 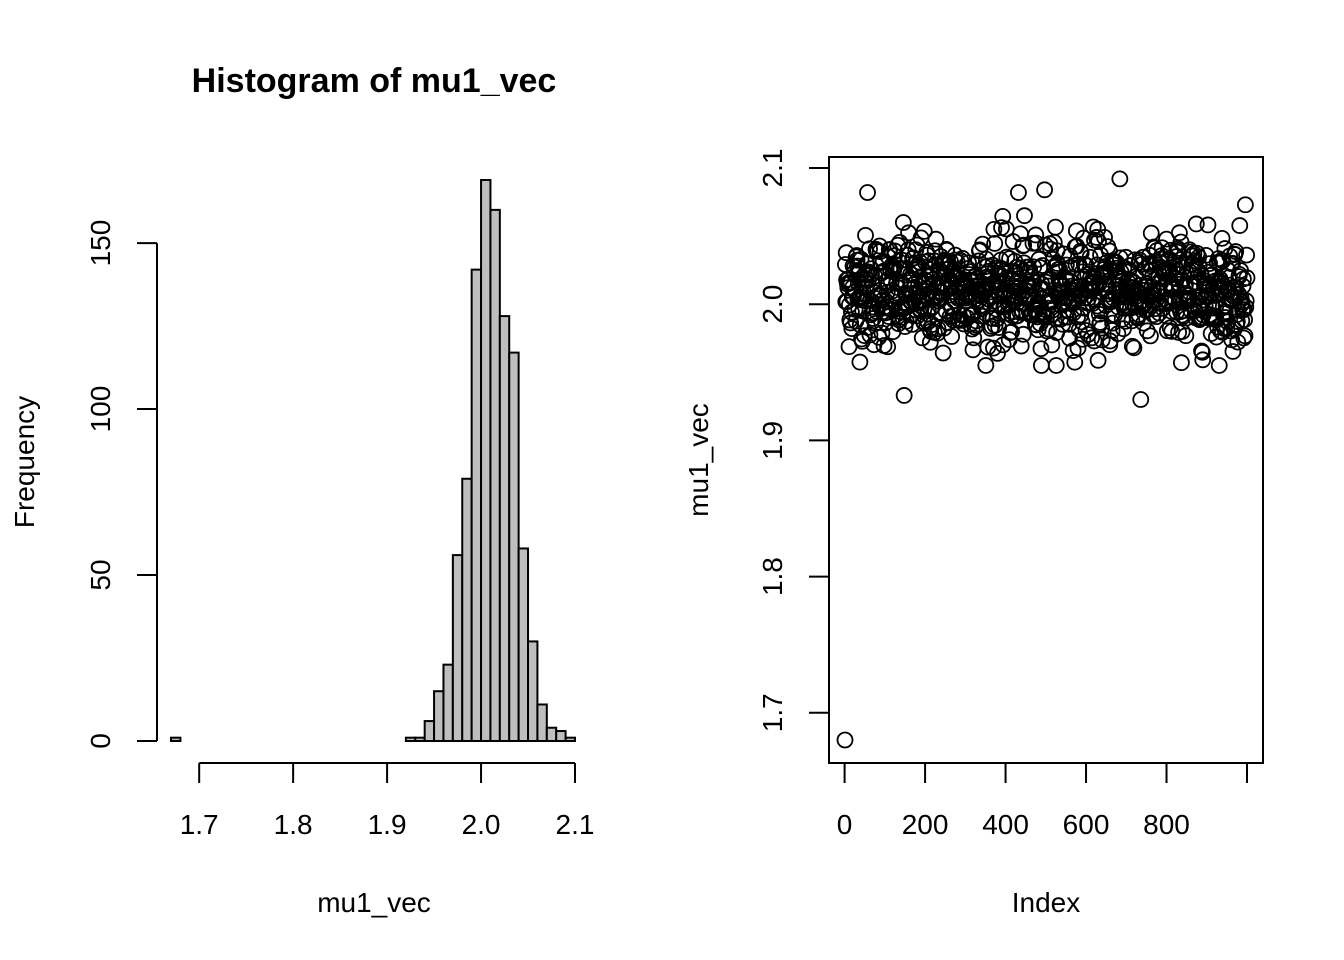 What do you see at coordinates (772, 576) in the screenshot?
I see `scatter-y-tick-label: 1.8` at bounding box center [772, 576].